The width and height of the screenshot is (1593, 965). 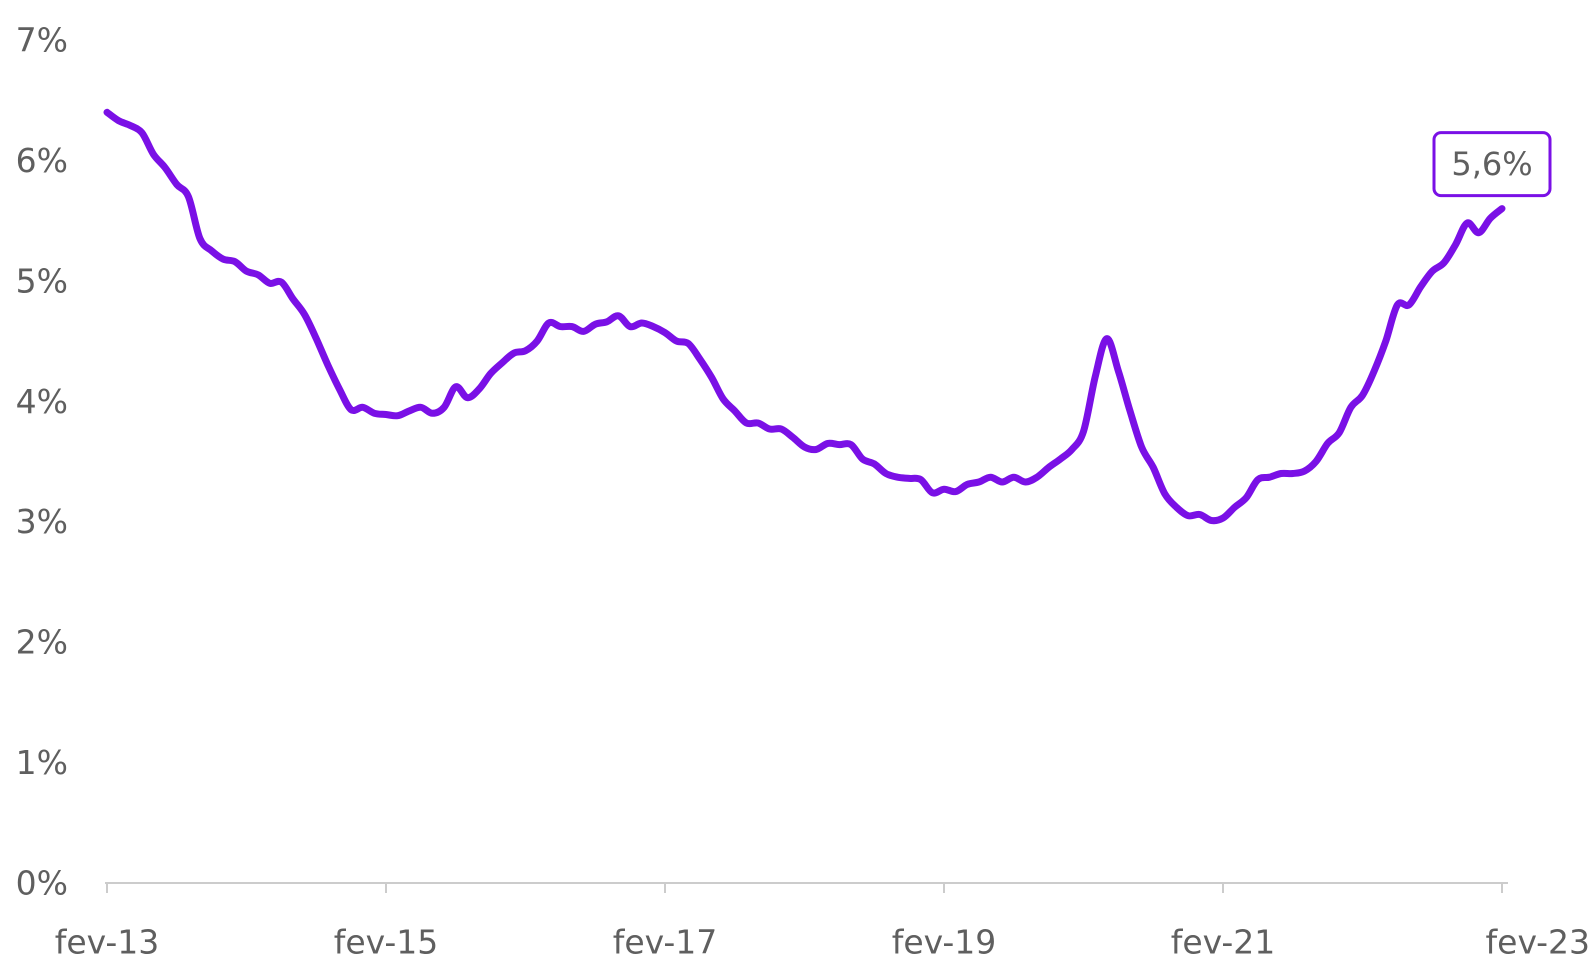 I want to click on y-tick-label: 7%, so click(x=42, y=40).